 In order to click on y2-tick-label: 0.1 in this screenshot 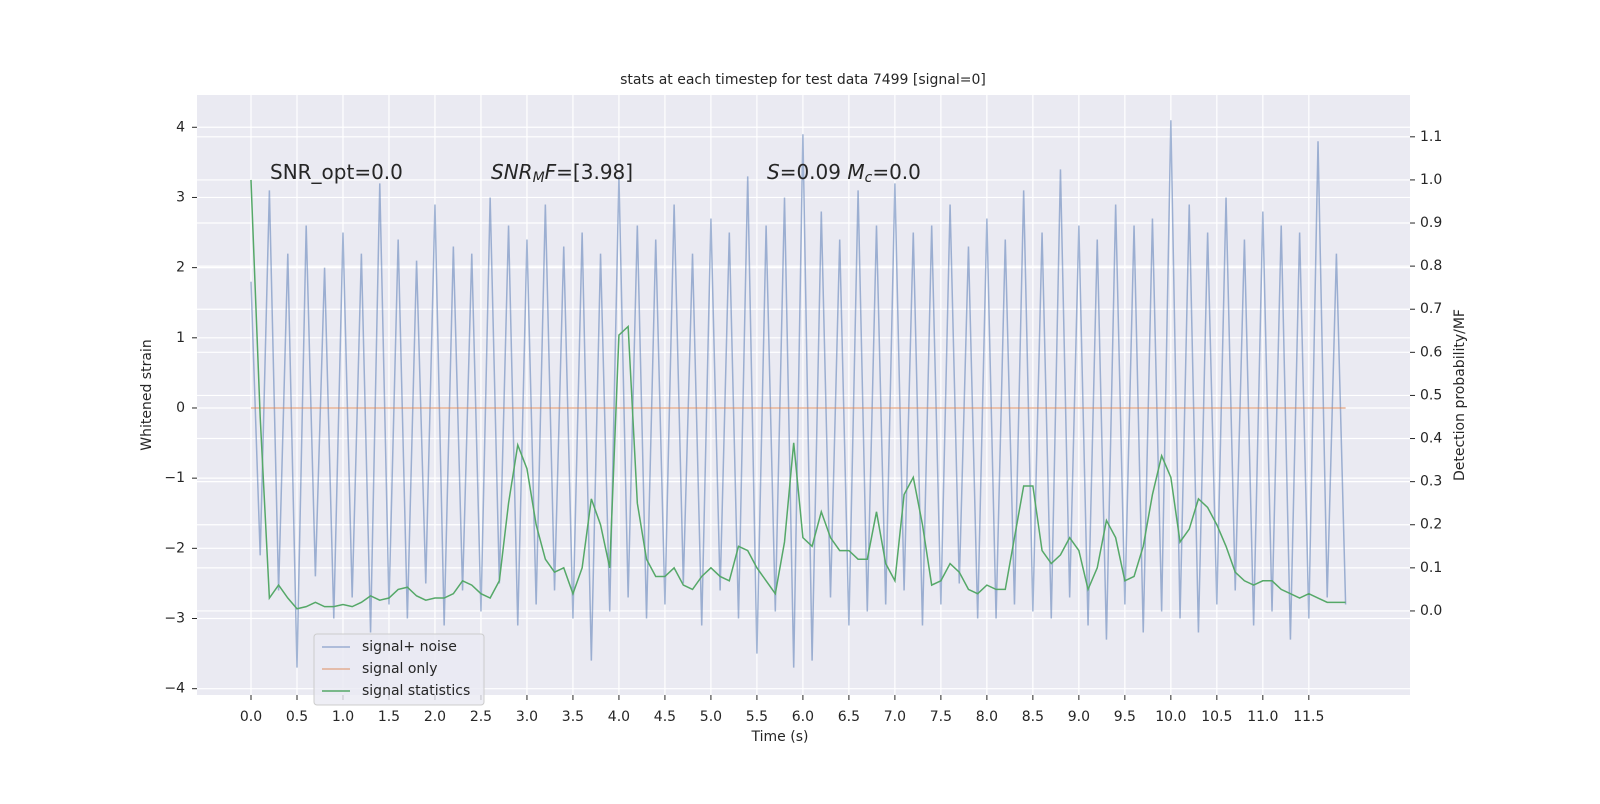, I will do `click(1431, 568)`.